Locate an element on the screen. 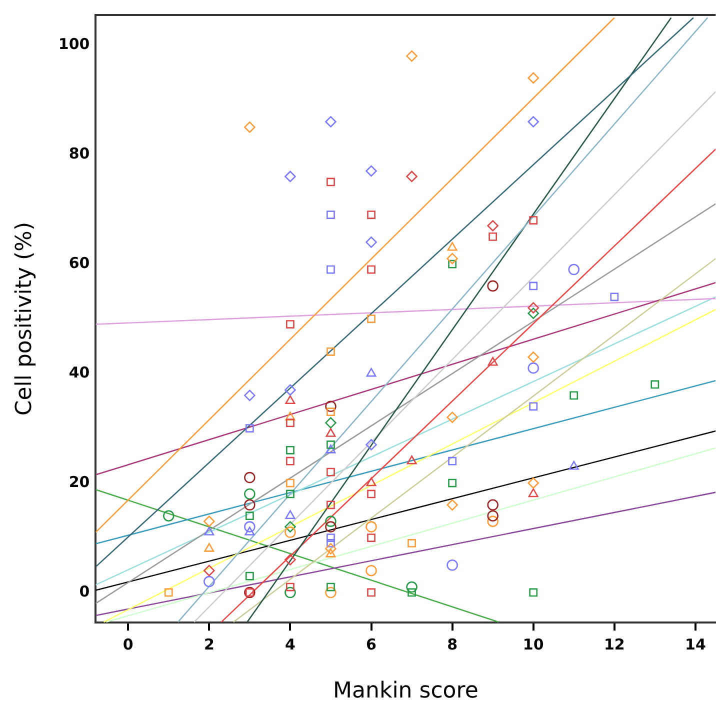  y-tick-label: 60 is located at coordinates (79, 263).